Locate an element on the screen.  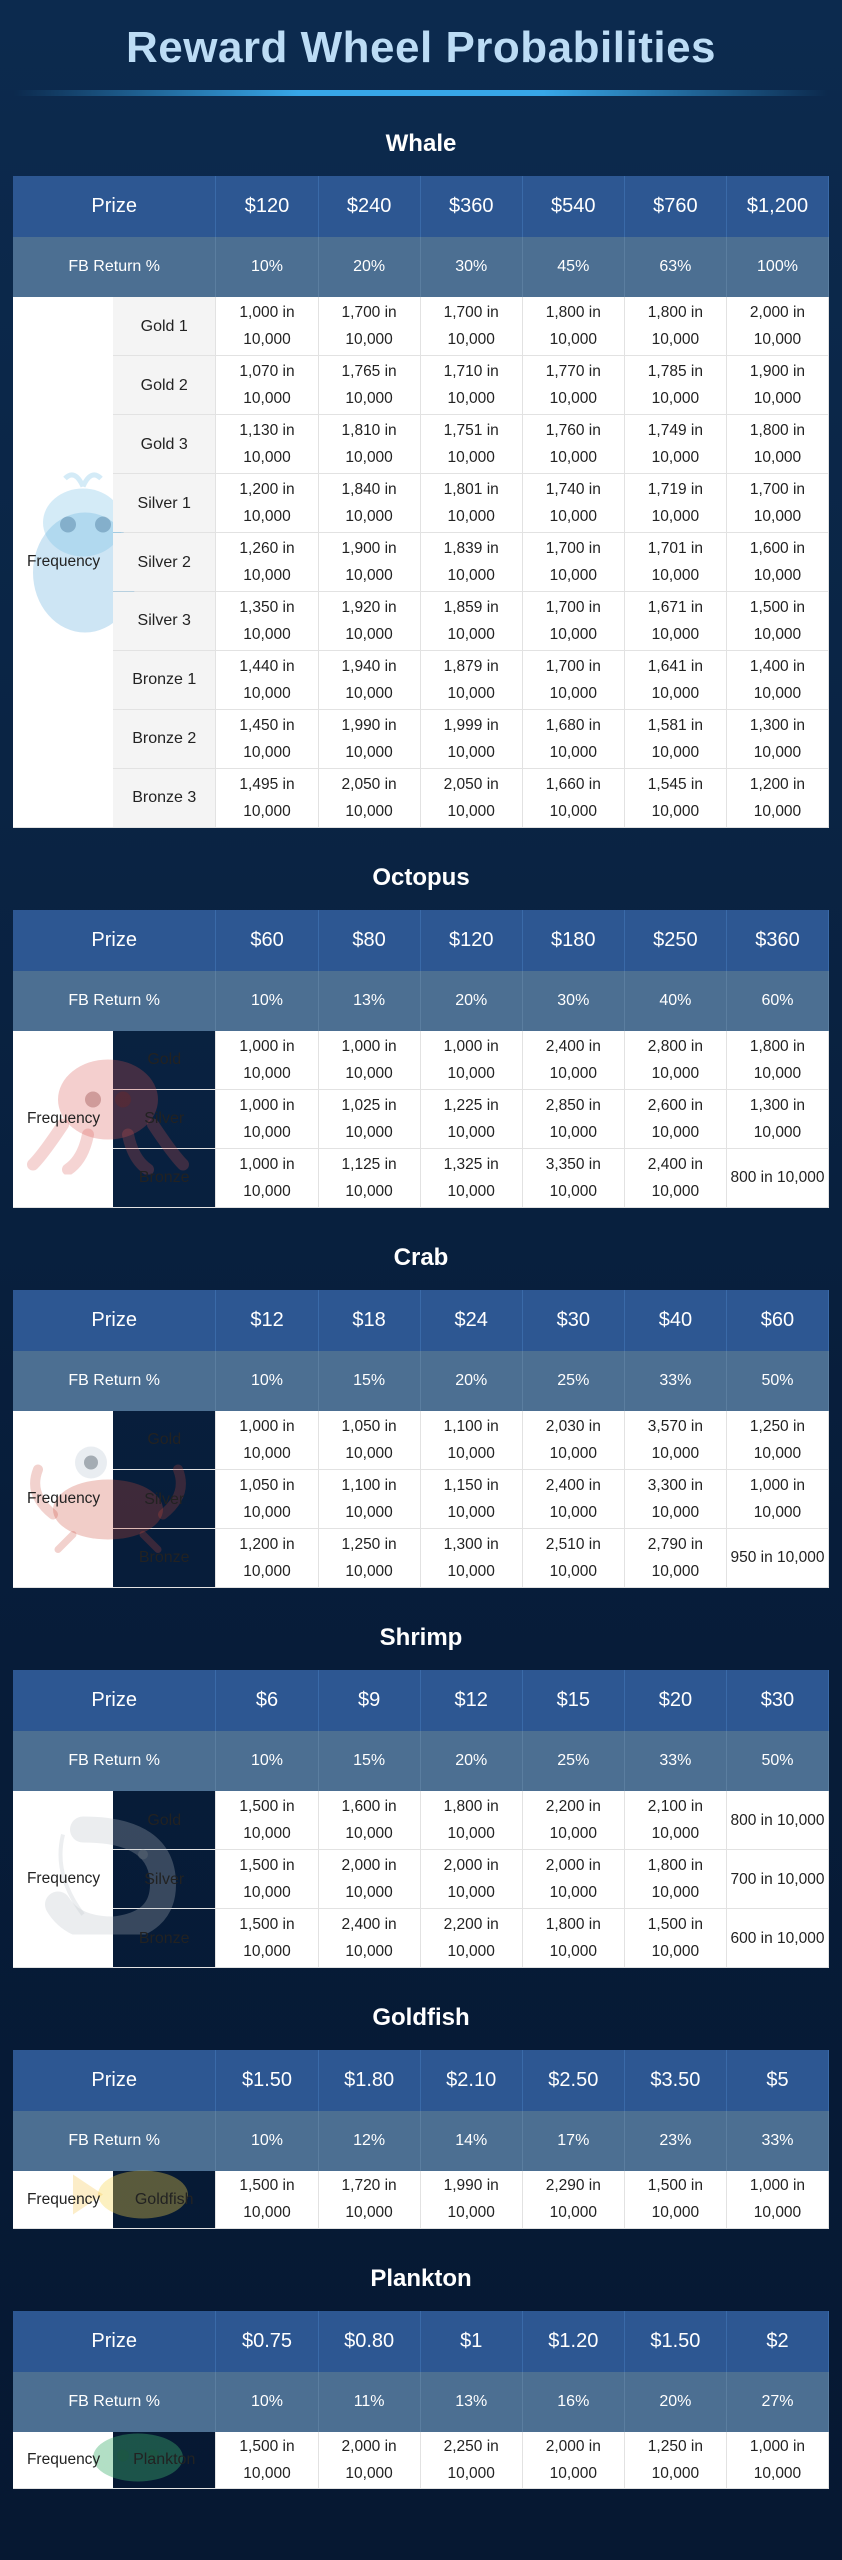
prize-row: Prize $12 $18 $24 $30 $40 $60 is located at coordinates (421, 1320).